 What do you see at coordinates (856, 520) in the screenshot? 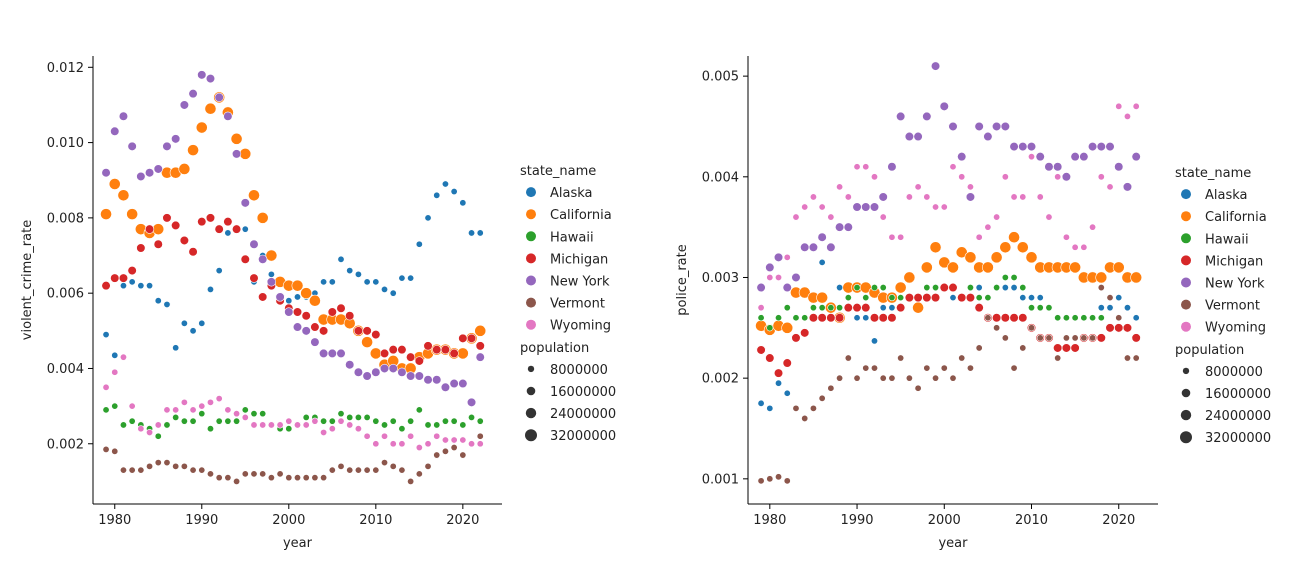
I see `x-tick-label: 1990` at bounding box center [856, 520].